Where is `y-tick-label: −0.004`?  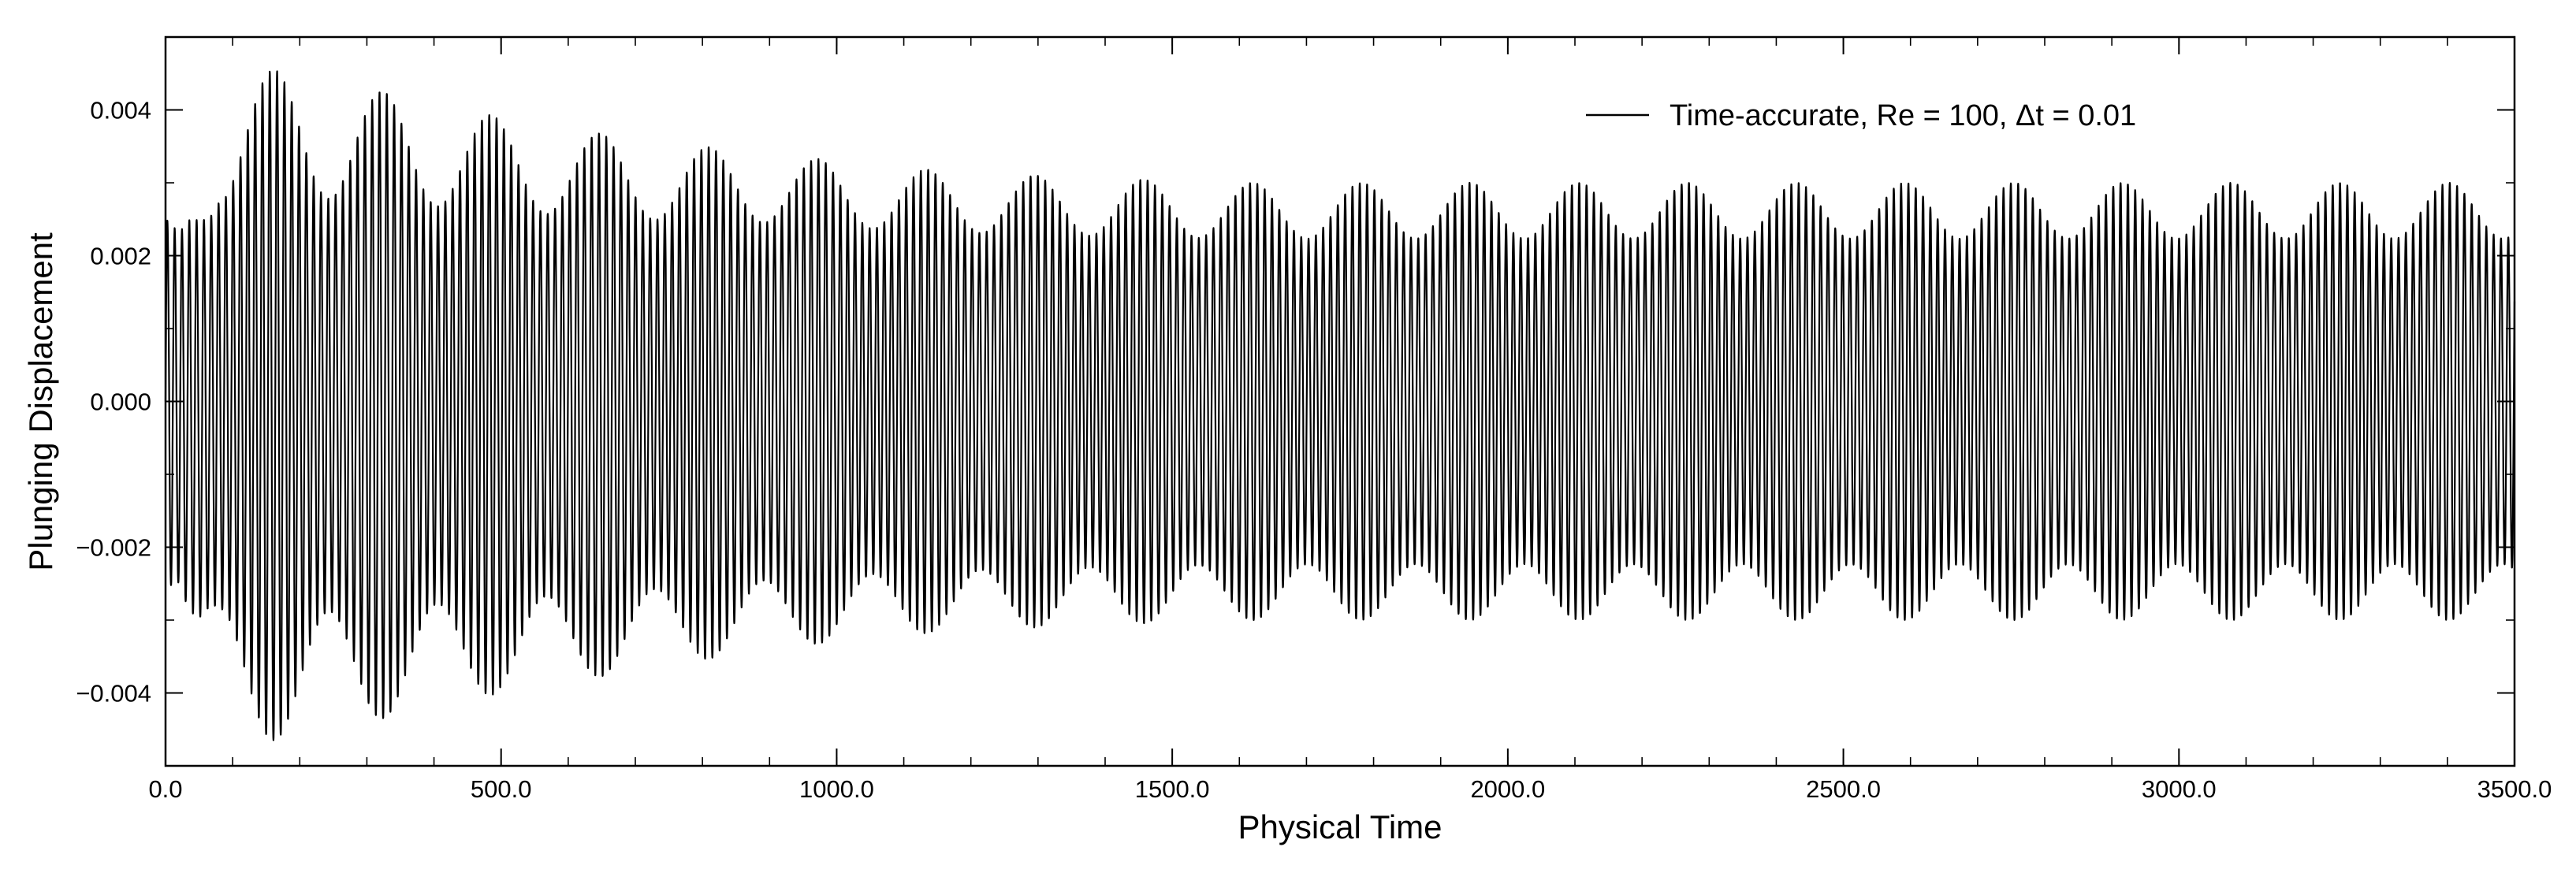
y-tick-label: −0.004 is located at coordinates (113, 694).